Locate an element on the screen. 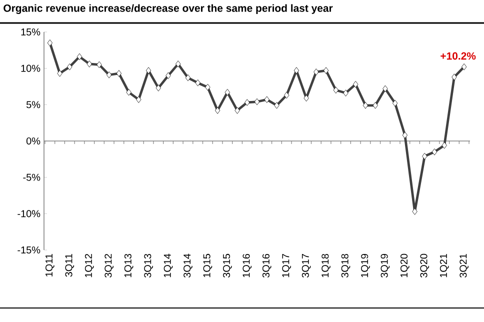 This screenshot has width=484, height=322. x-tick-label: 1Q21 is located at coordinates (444, 266).